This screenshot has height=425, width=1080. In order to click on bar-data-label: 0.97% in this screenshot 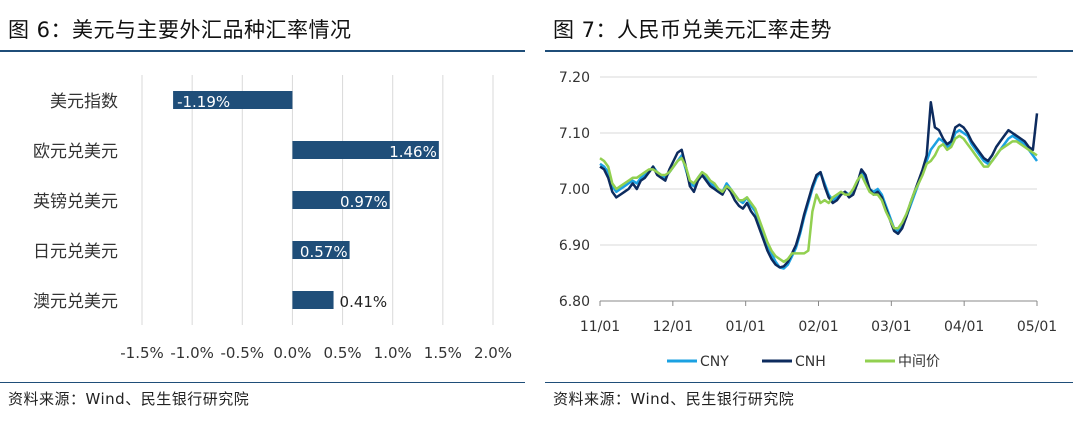, I will do `click(364, 202)`.